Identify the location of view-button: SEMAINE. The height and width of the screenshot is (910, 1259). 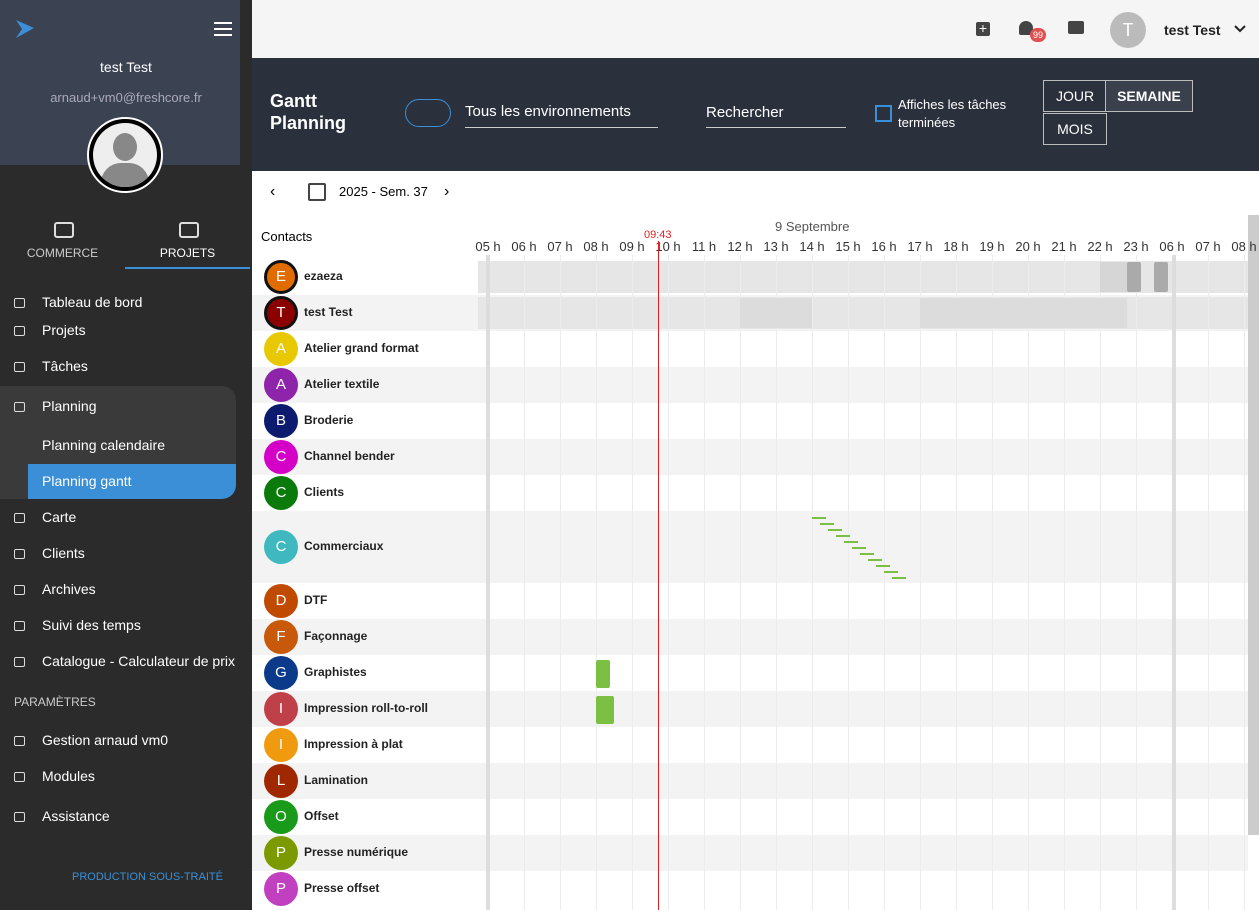
(1149, 96).